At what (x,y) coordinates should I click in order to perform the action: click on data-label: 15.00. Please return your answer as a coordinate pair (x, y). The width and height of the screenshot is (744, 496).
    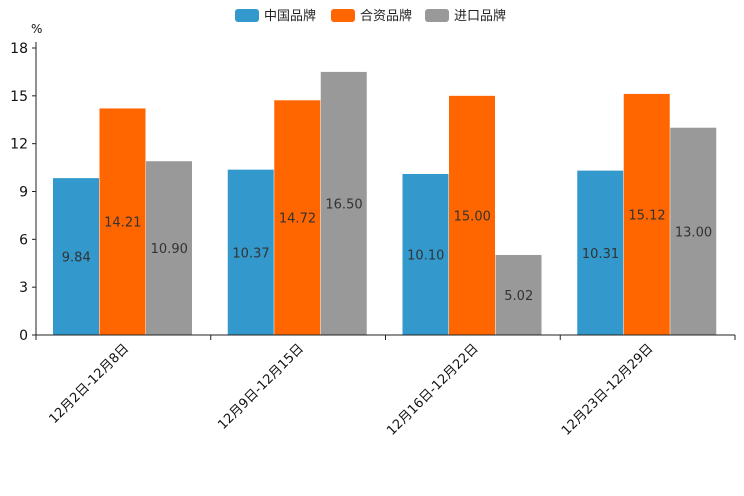
    Looking at the image, I should click on (472, 216).